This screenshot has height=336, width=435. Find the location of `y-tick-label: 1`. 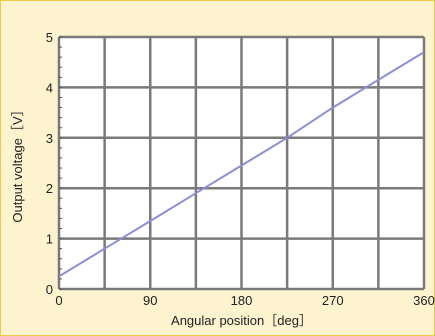

y-tick-label: 1 is located at coordinates (49, 239).